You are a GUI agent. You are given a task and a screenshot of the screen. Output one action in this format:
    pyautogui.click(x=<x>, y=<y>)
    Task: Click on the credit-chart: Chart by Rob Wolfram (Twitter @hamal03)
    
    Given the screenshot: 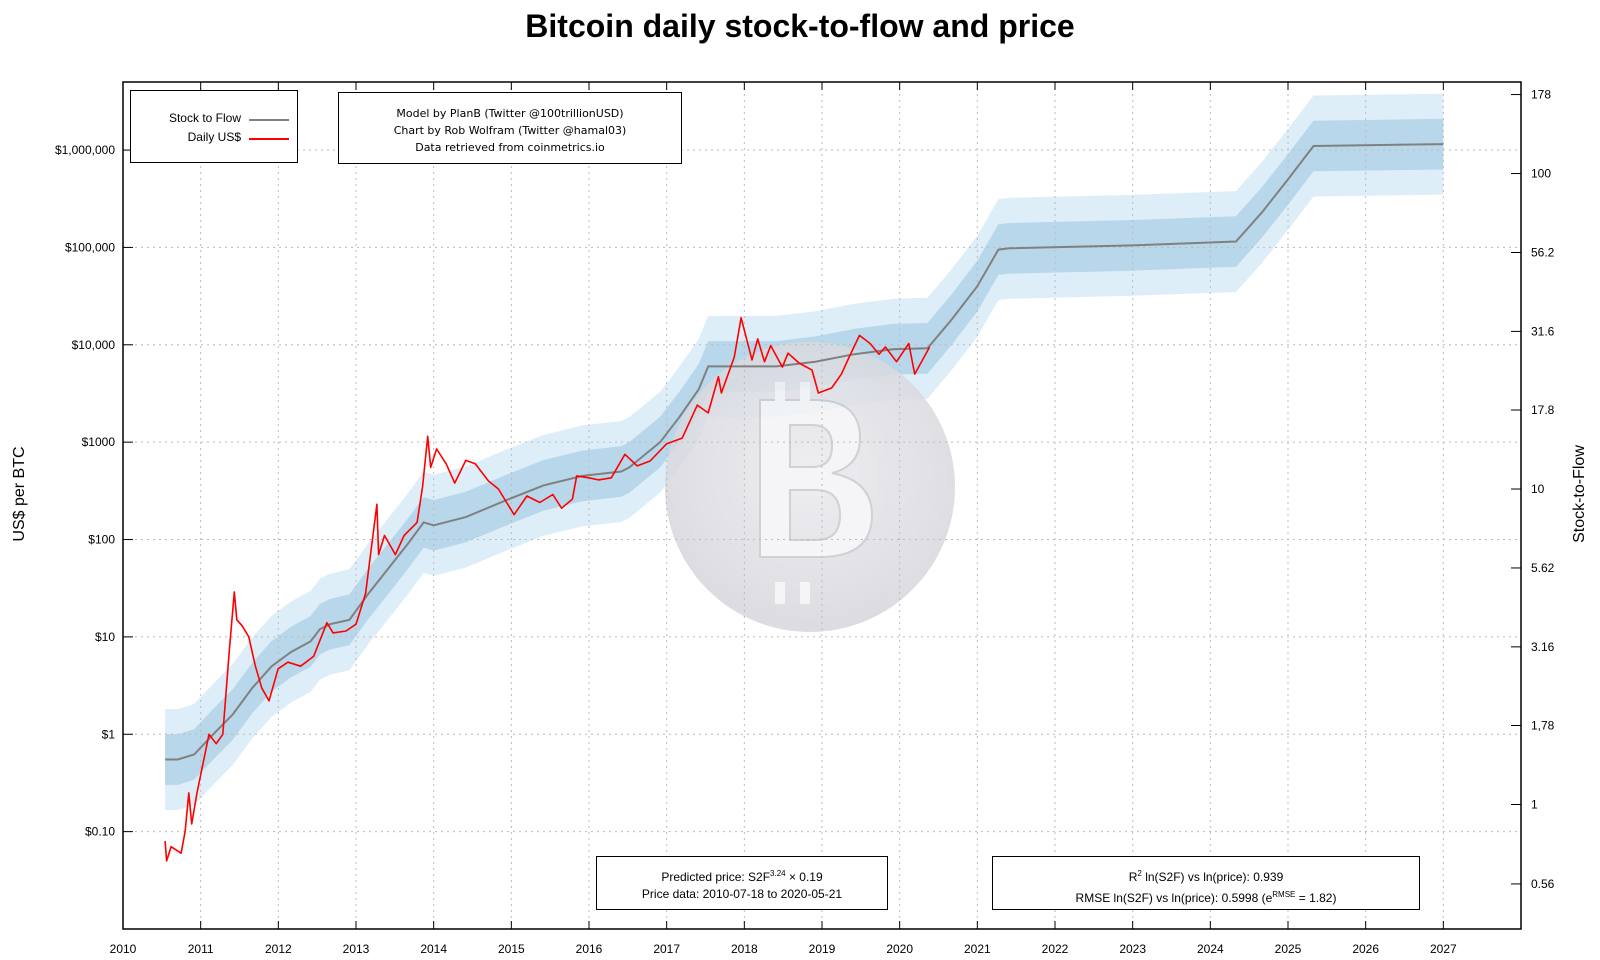 What is the action you would take?
    pyautogui.click(x=510, y=130)
    